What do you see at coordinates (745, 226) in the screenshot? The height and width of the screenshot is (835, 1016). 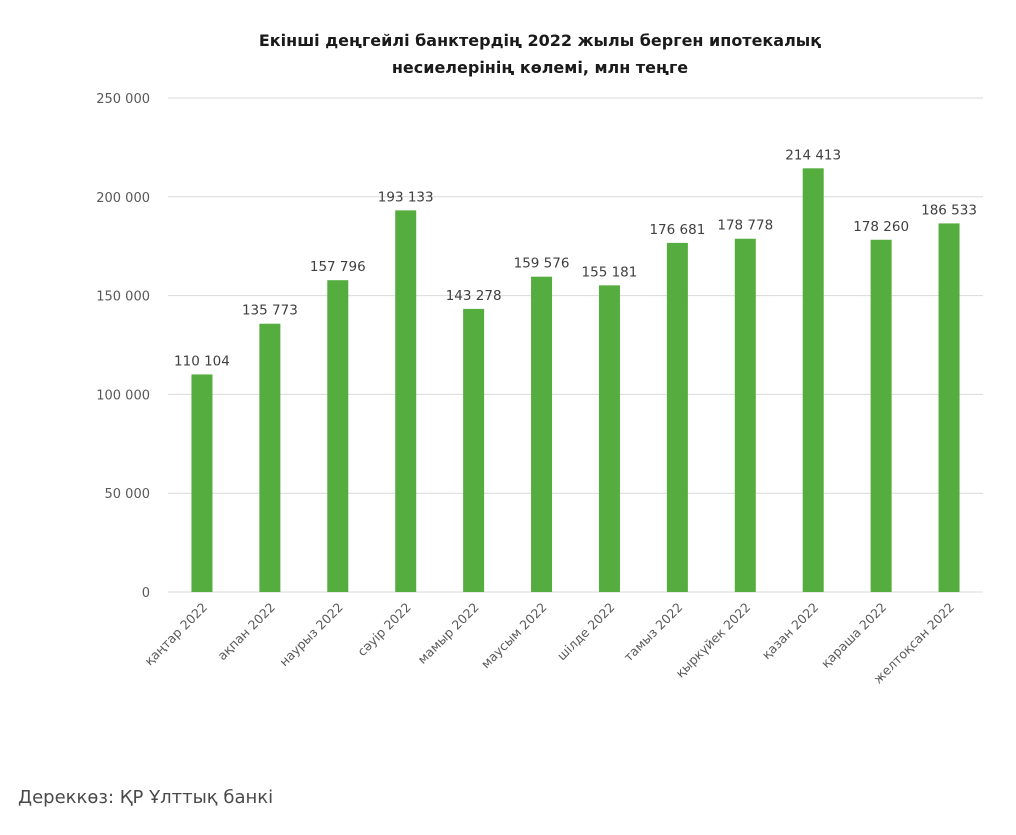 I see `data-label: 178 778` at bounding box center [745, 226].